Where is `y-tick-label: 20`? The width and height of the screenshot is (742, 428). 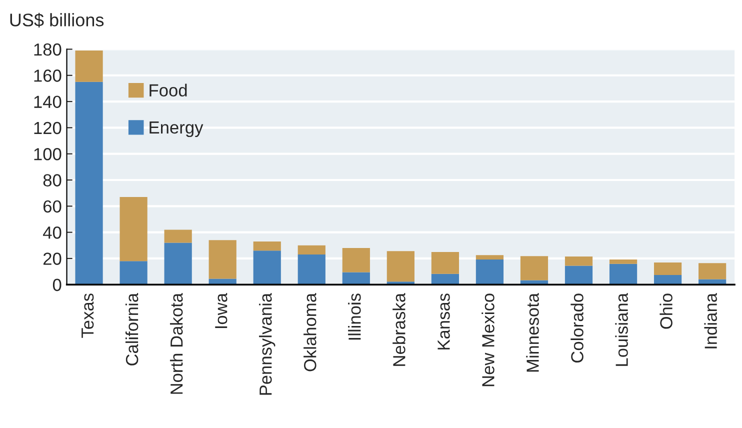
y-tick-label: 20 is located at coordinates (52, 258).